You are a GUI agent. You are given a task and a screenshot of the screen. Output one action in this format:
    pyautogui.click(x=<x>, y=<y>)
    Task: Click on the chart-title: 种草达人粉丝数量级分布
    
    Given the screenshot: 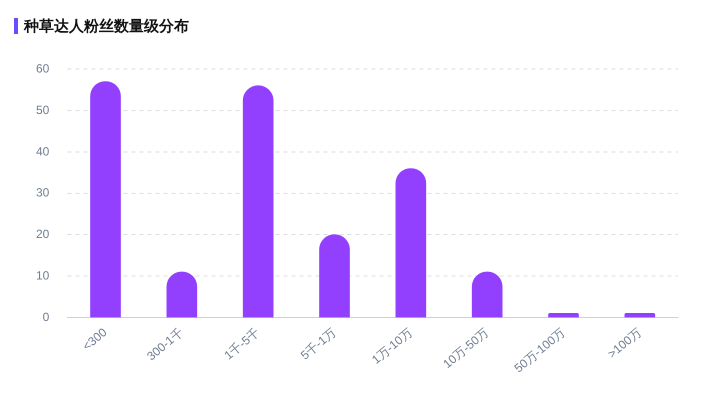 What is the action you would take?
    pyautogui.click(x=106, y=26)
    